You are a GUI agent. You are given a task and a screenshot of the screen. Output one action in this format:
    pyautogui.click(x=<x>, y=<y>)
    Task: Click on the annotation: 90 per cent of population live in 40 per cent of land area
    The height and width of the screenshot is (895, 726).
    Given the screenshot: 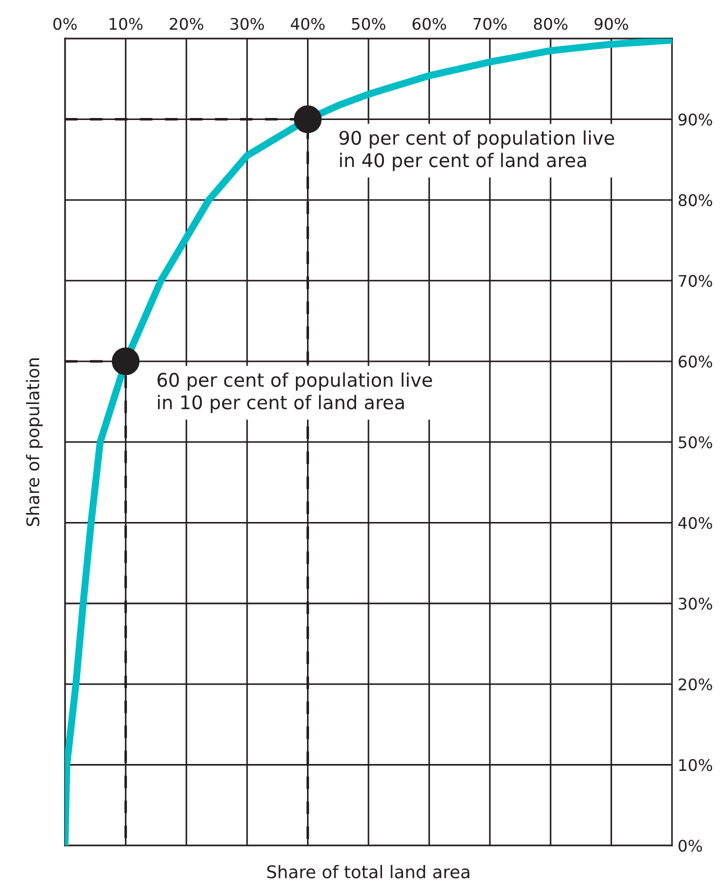 What is the action you would take?
    pyautogui.click(x=477, y=150)
    